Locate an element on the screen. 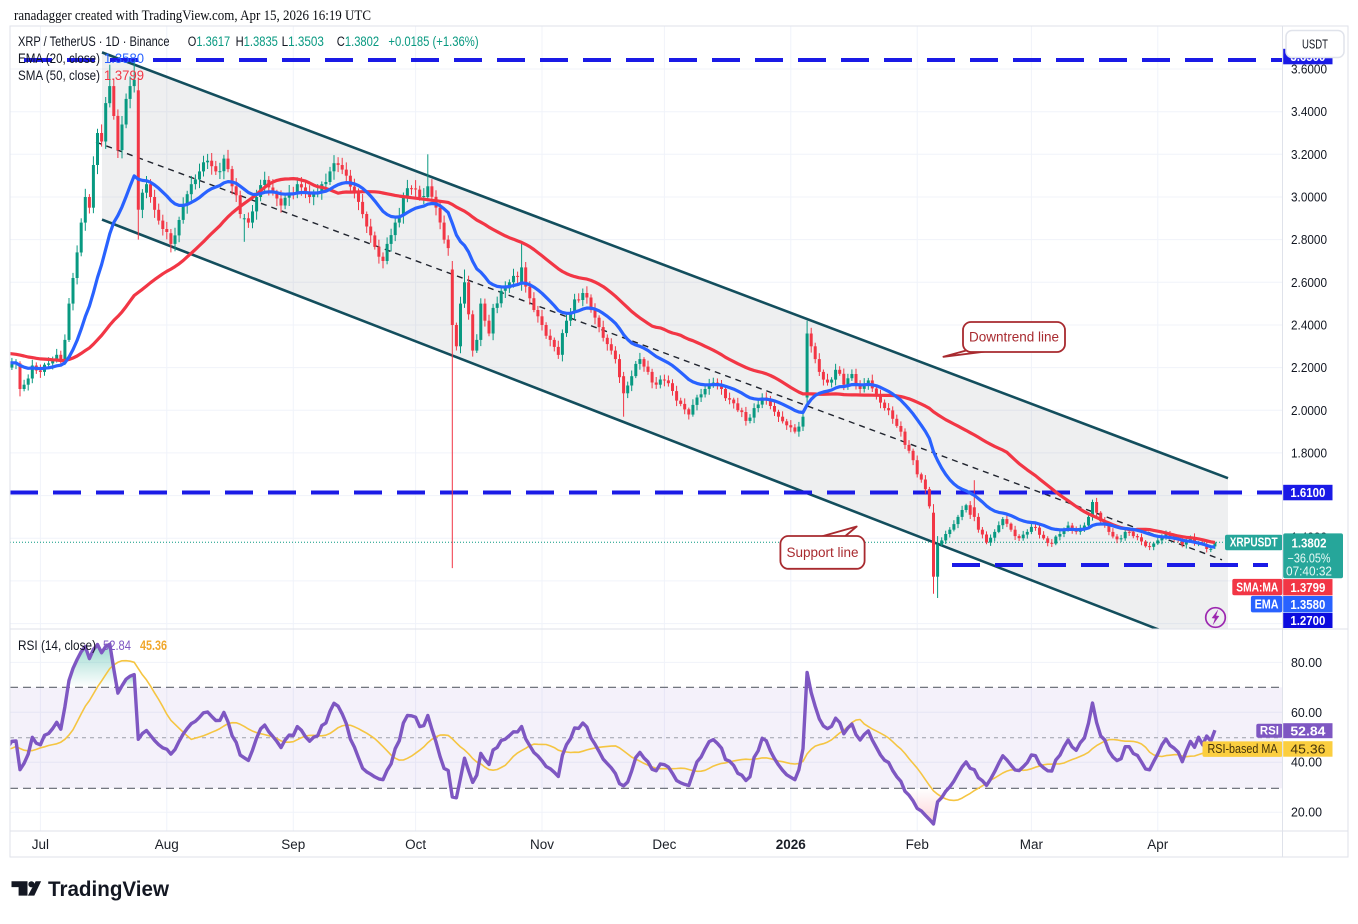 This screenshot has width=1358, height=924. svg-text: Sep is located at coordinates (293, 844).